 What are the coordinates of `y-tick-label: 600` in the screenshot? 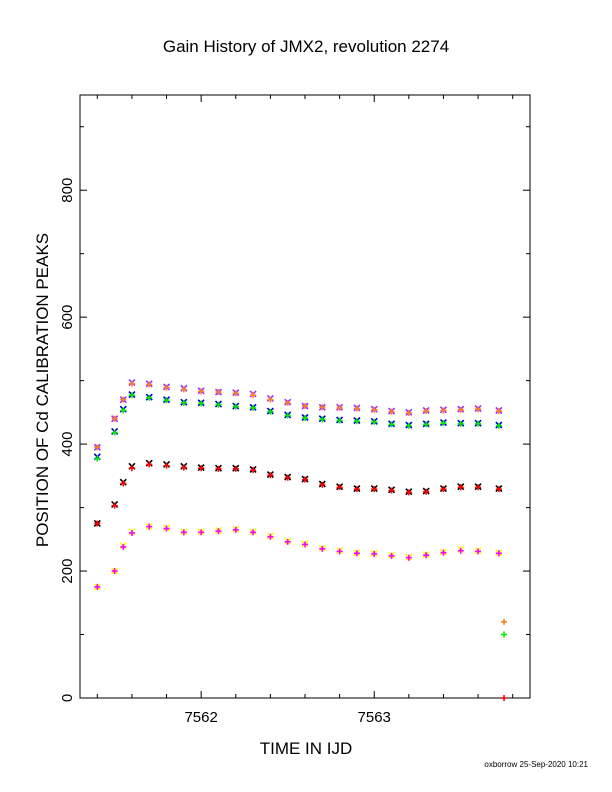 It's located at (67, 317).